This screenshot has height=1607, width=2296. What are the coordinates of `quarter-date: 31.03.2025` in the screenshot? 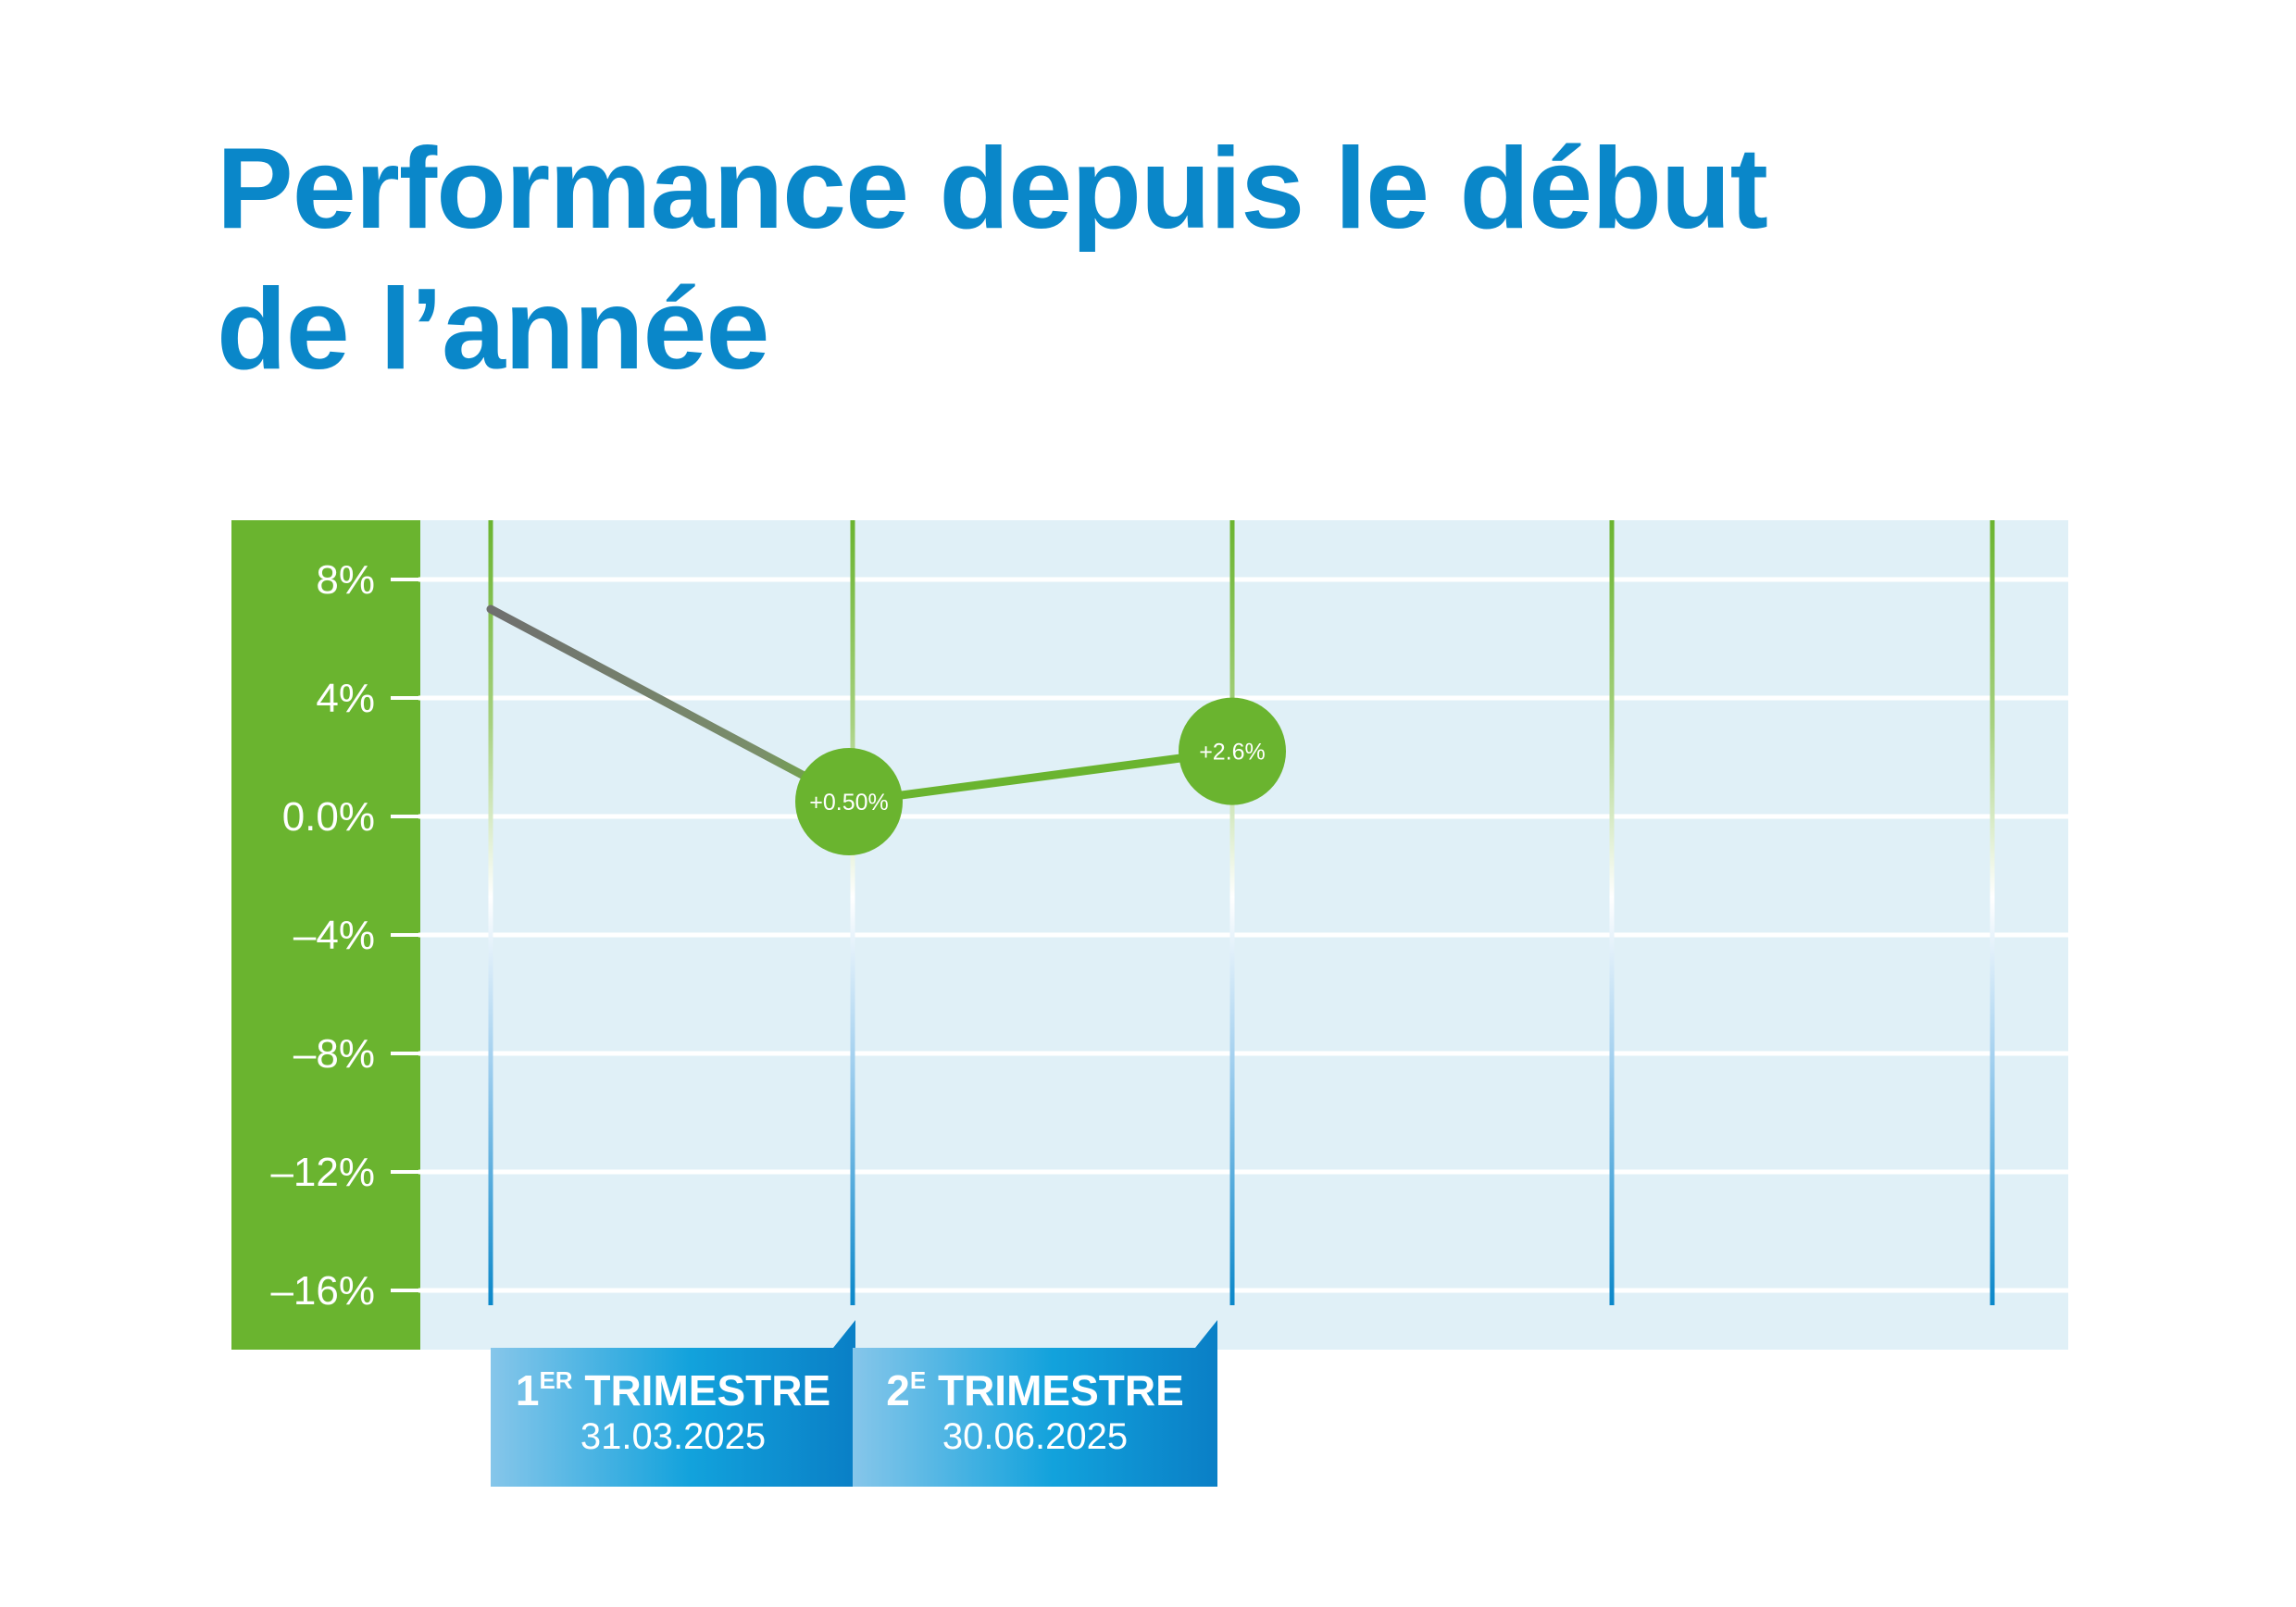 It's located at (673, 1436).